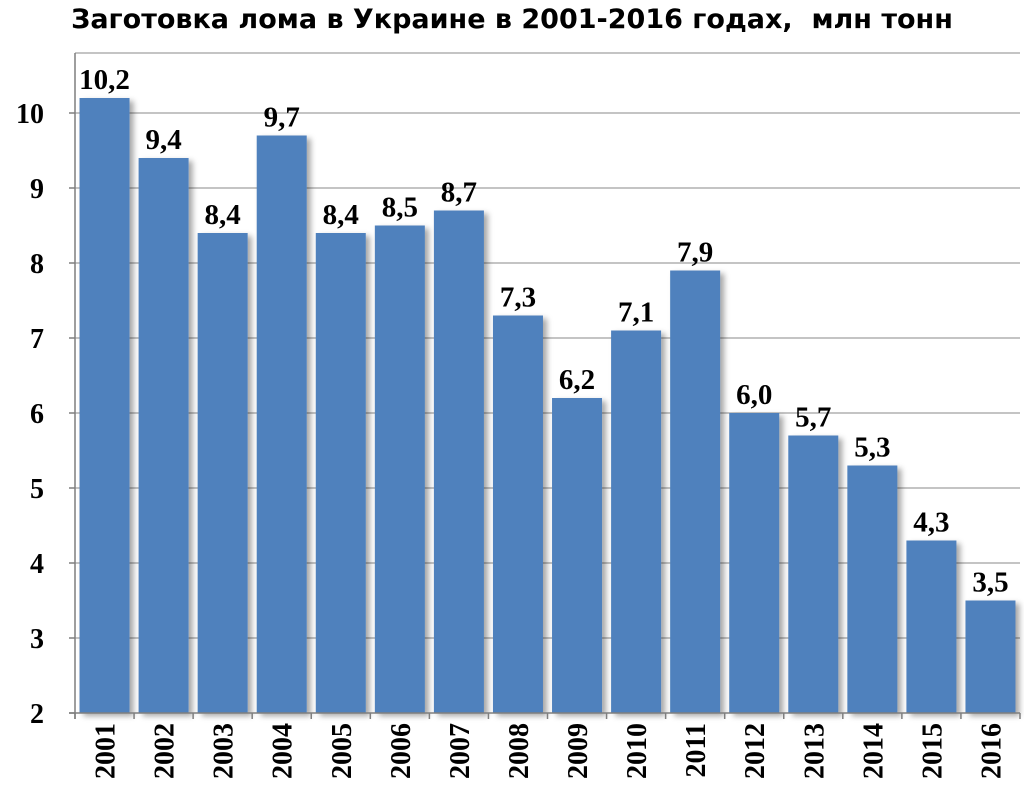  I want to click on y-tick-label: 9, so click(37, 189).